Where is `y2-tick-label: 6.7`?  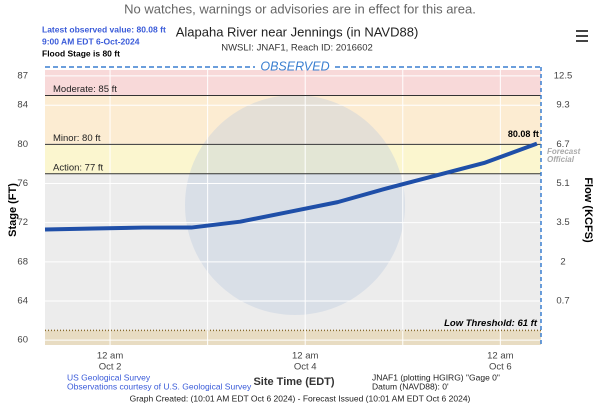 y2-tick-label: 6.7 is located at coordinates (562, 144).